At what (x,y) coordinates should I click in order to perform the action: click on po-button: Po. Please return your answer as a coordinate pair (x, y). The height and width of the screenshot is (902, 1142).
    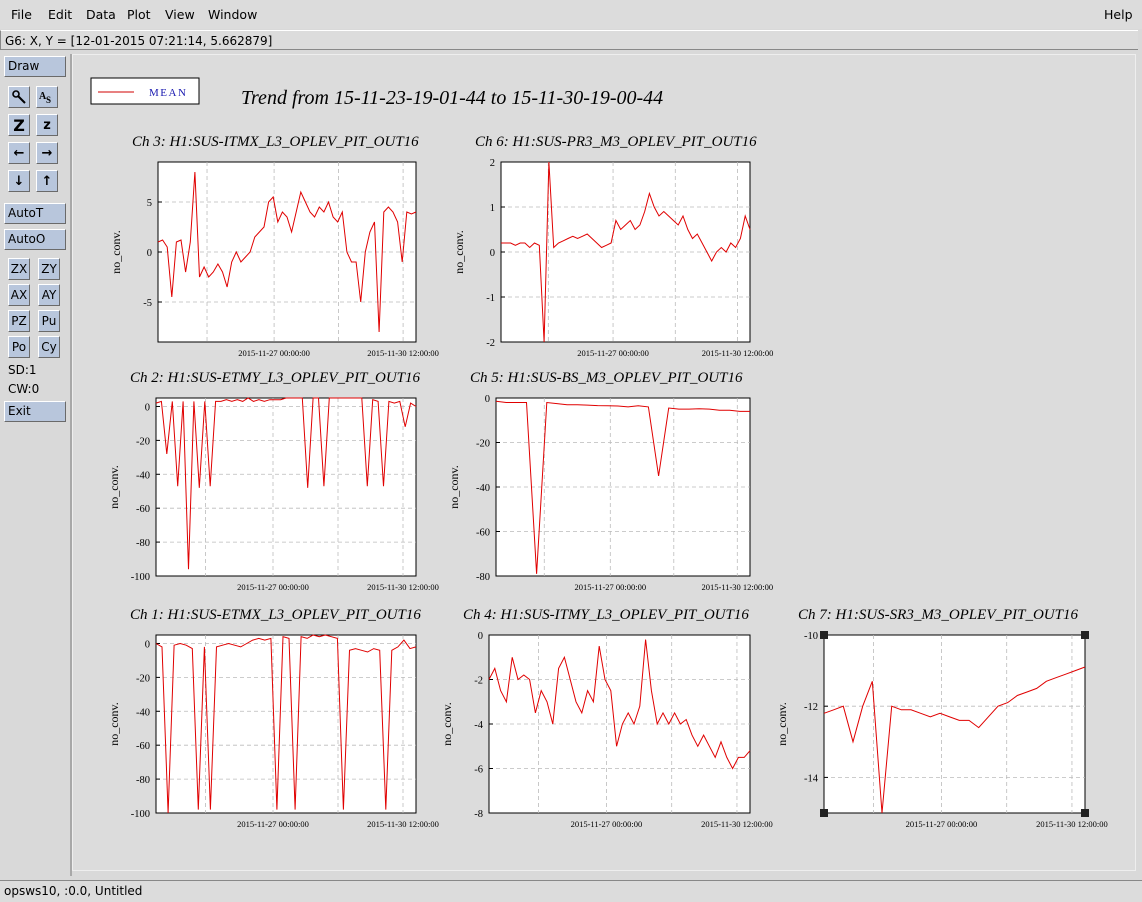
    Looking at the image, I should click on (19, 347).